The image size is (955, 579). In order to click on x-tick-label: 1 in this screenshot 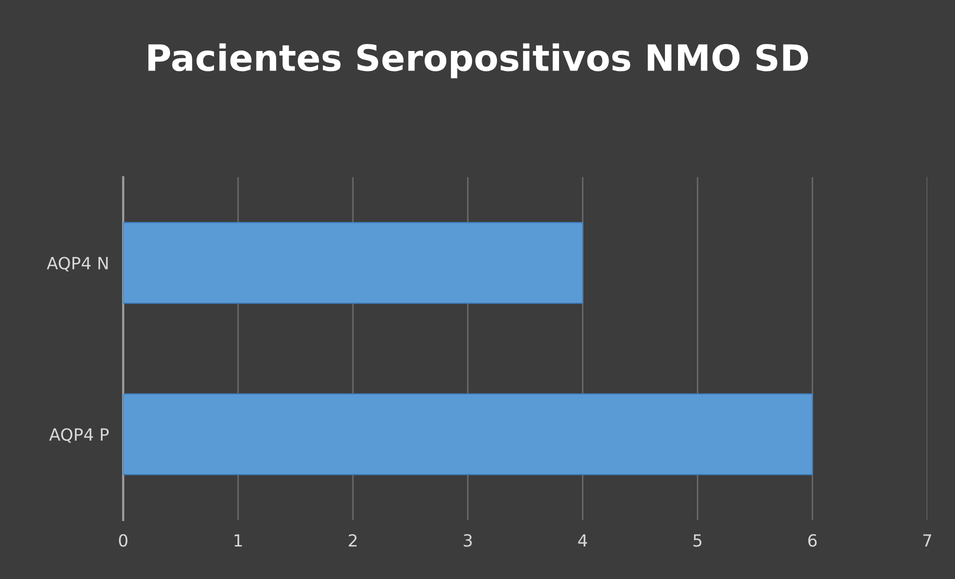, I will do `click(238, 540)`.